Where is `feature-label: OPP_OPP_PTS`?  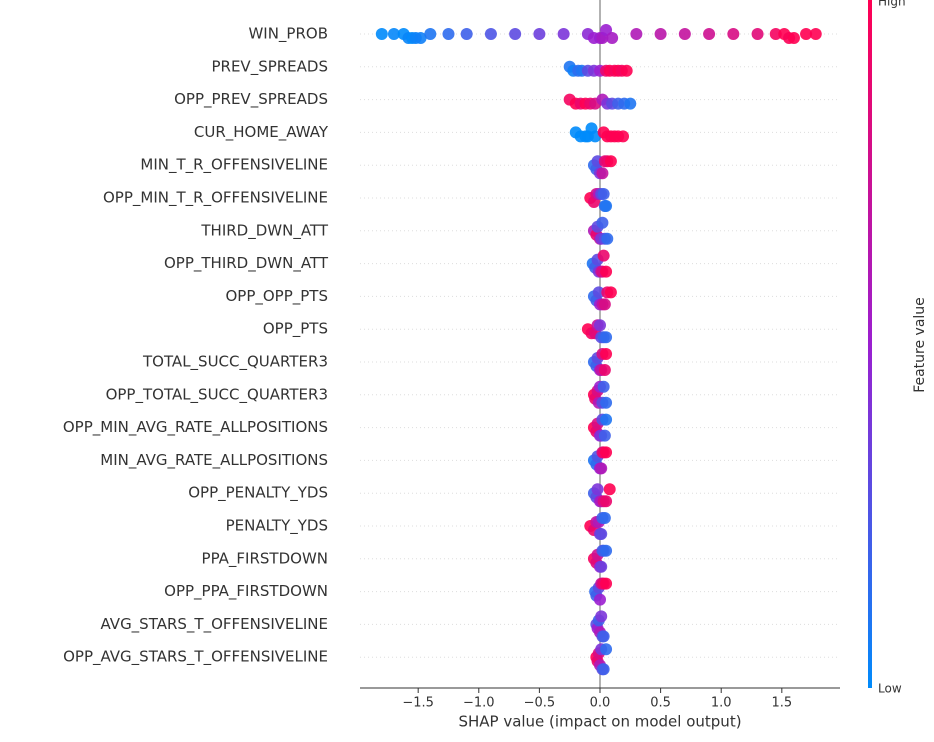 feature-label: OPP_OPP_PTS is located at coordinates (276, 296).